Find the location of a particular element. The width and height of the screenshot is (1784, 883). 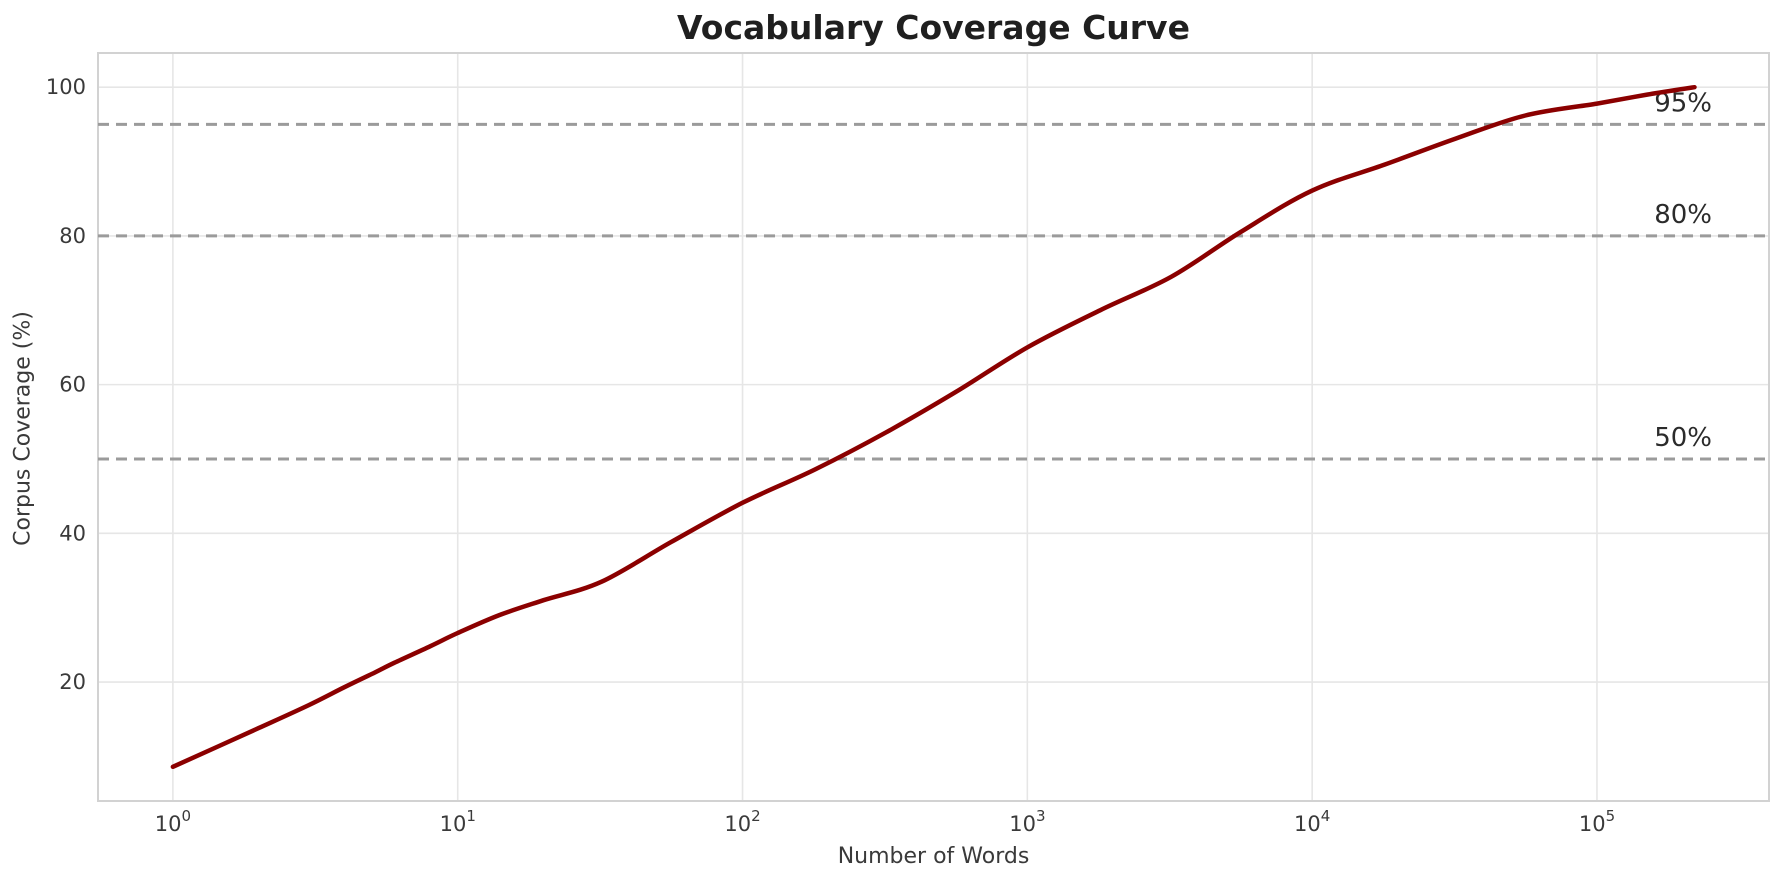

reference-label-50: 50% is located at coordinates (1683, 438).